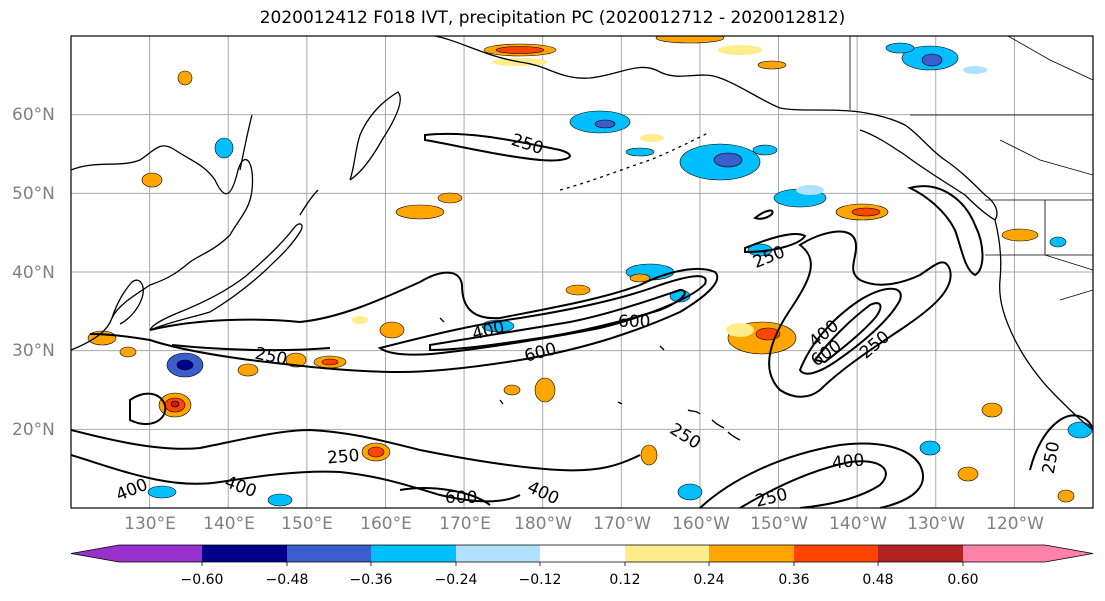 This screenshot has width=1105, height=601. What do you see at coordinates (540, 580) in the screenshot?
I see `colorbar-tick-label: −0.12` at bounding box center [540, 580].